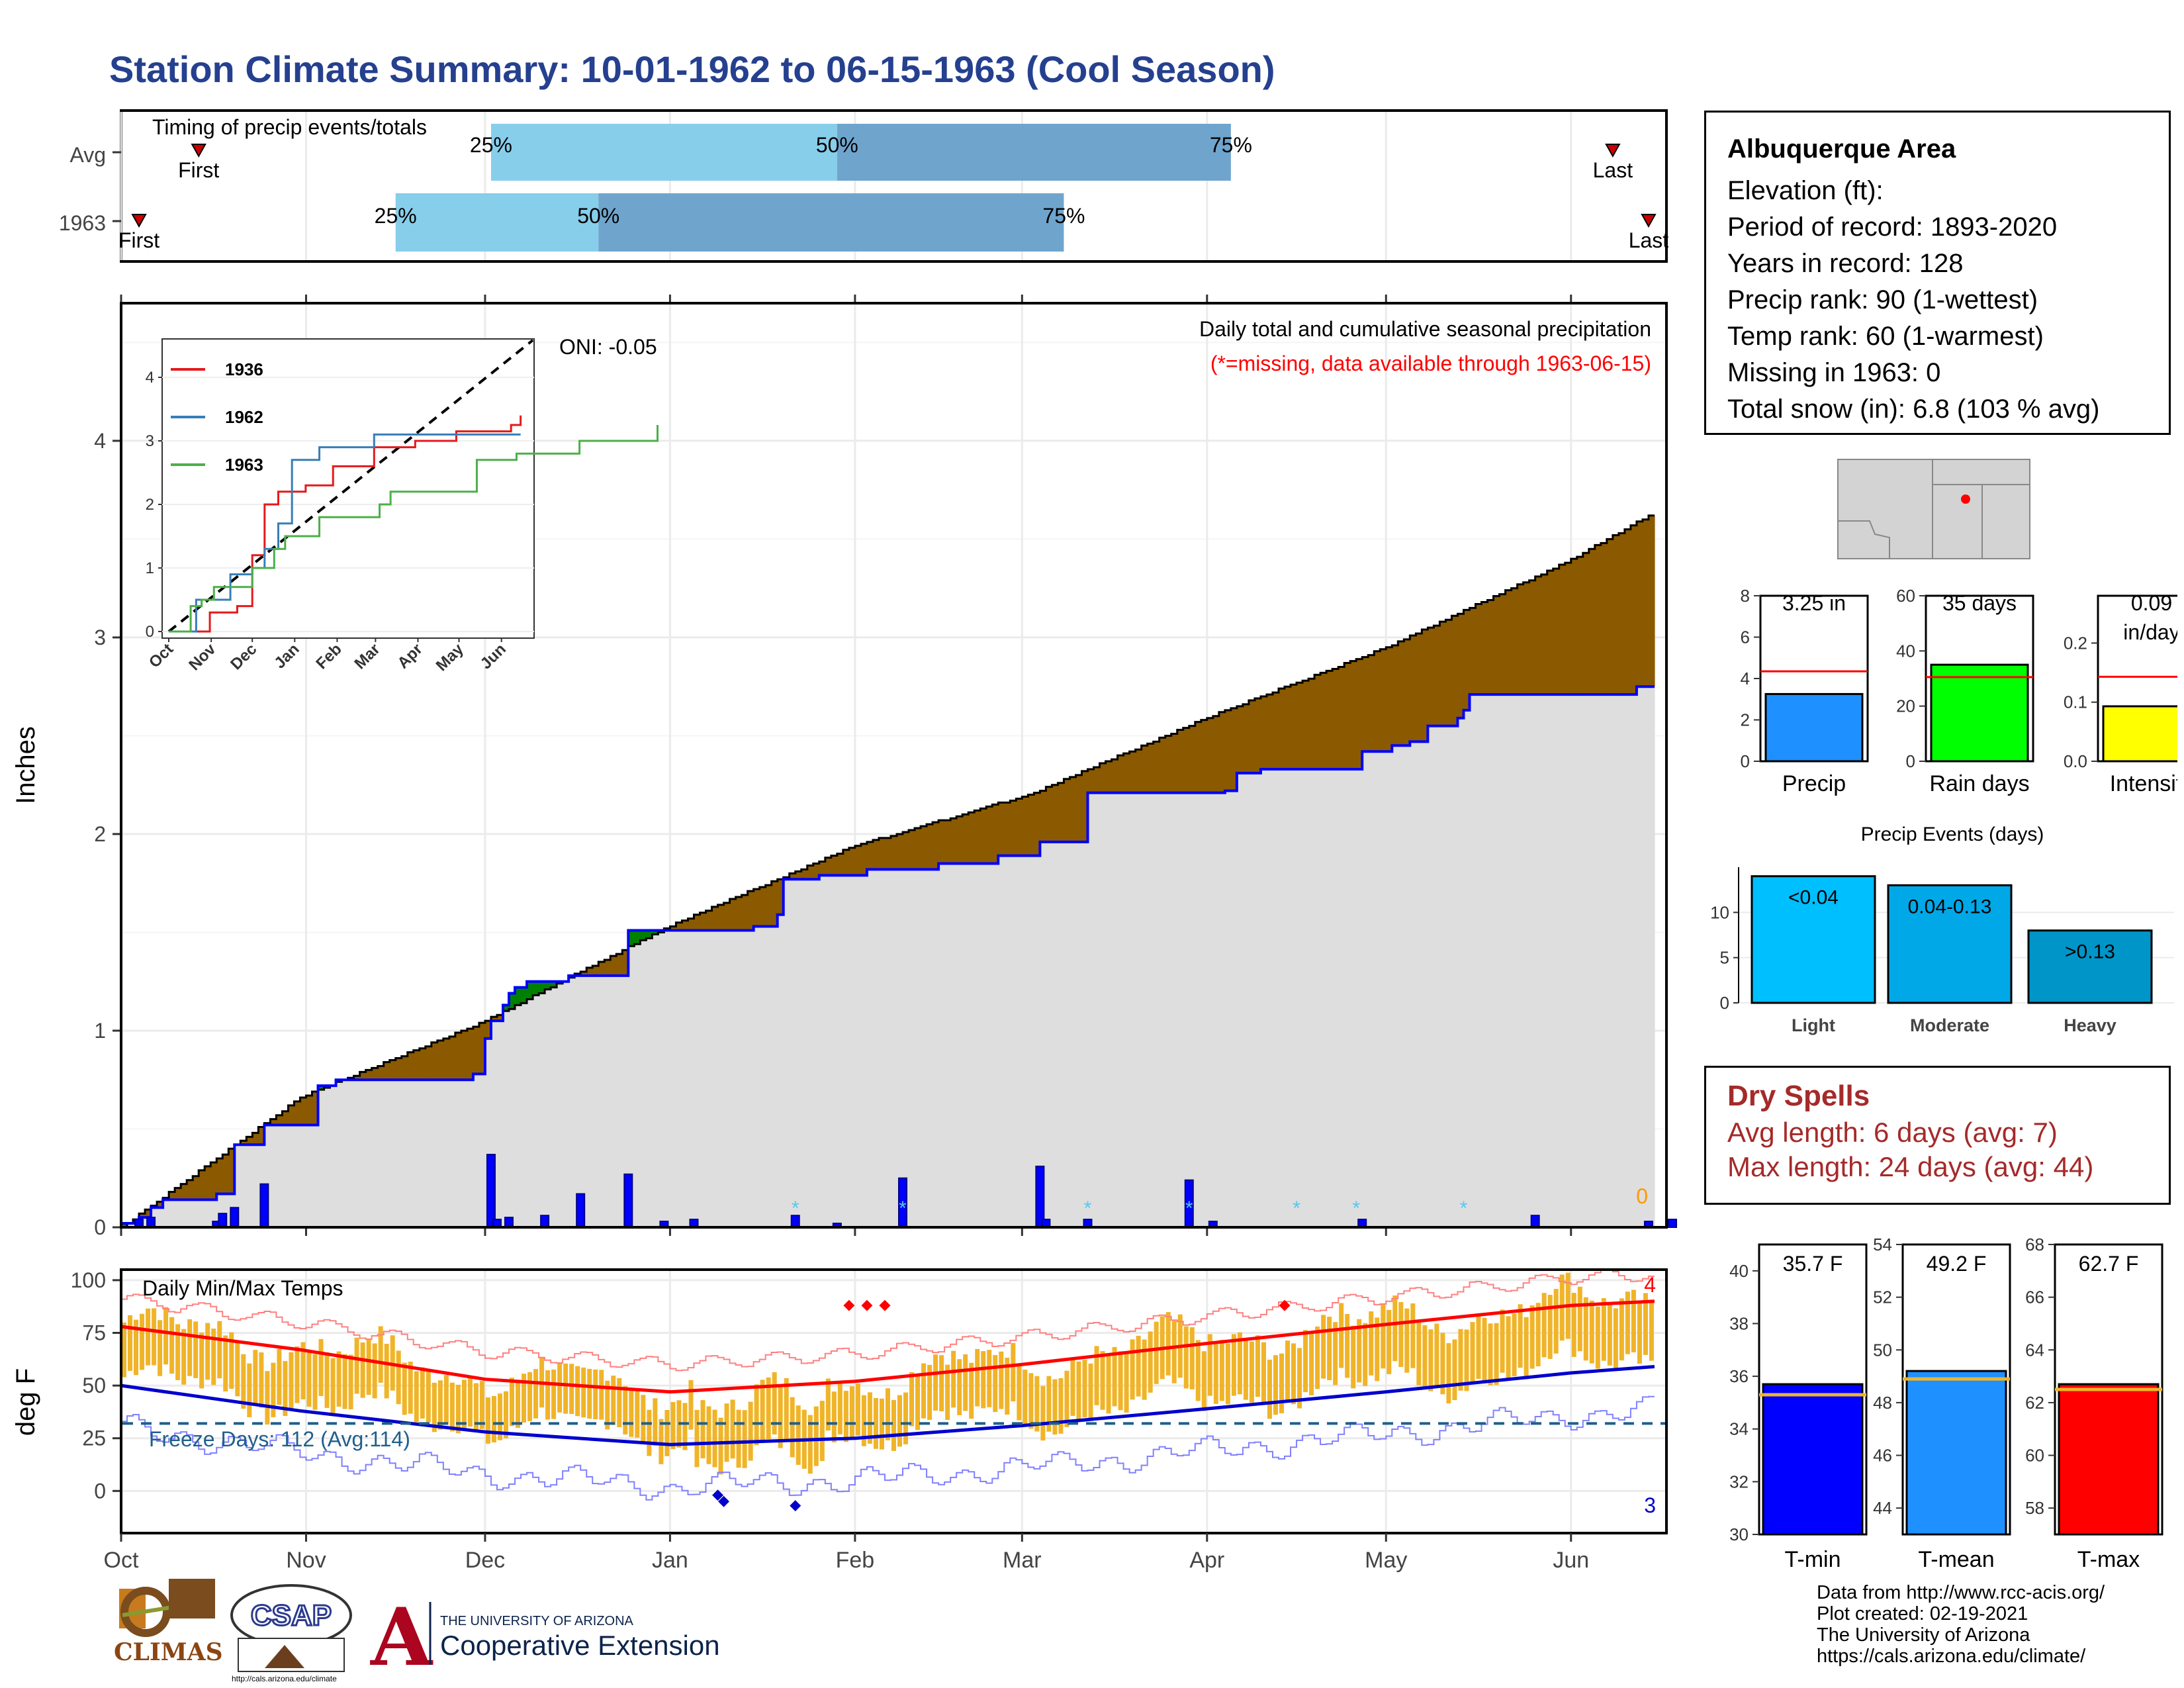 The image size is (2184, 1688). I want to click on temp-title: Daily Min/Max Temps, so click(242, 1288).